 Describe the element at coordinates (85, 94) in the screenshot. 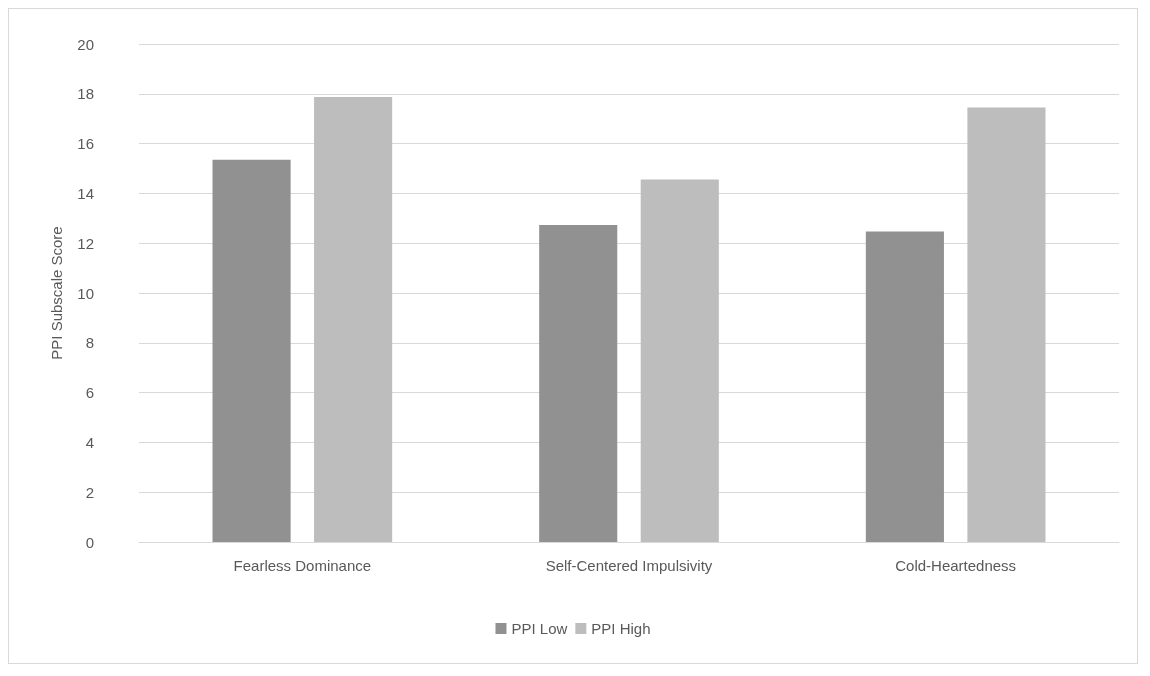

I see `y-tick-label: 18` at that location.